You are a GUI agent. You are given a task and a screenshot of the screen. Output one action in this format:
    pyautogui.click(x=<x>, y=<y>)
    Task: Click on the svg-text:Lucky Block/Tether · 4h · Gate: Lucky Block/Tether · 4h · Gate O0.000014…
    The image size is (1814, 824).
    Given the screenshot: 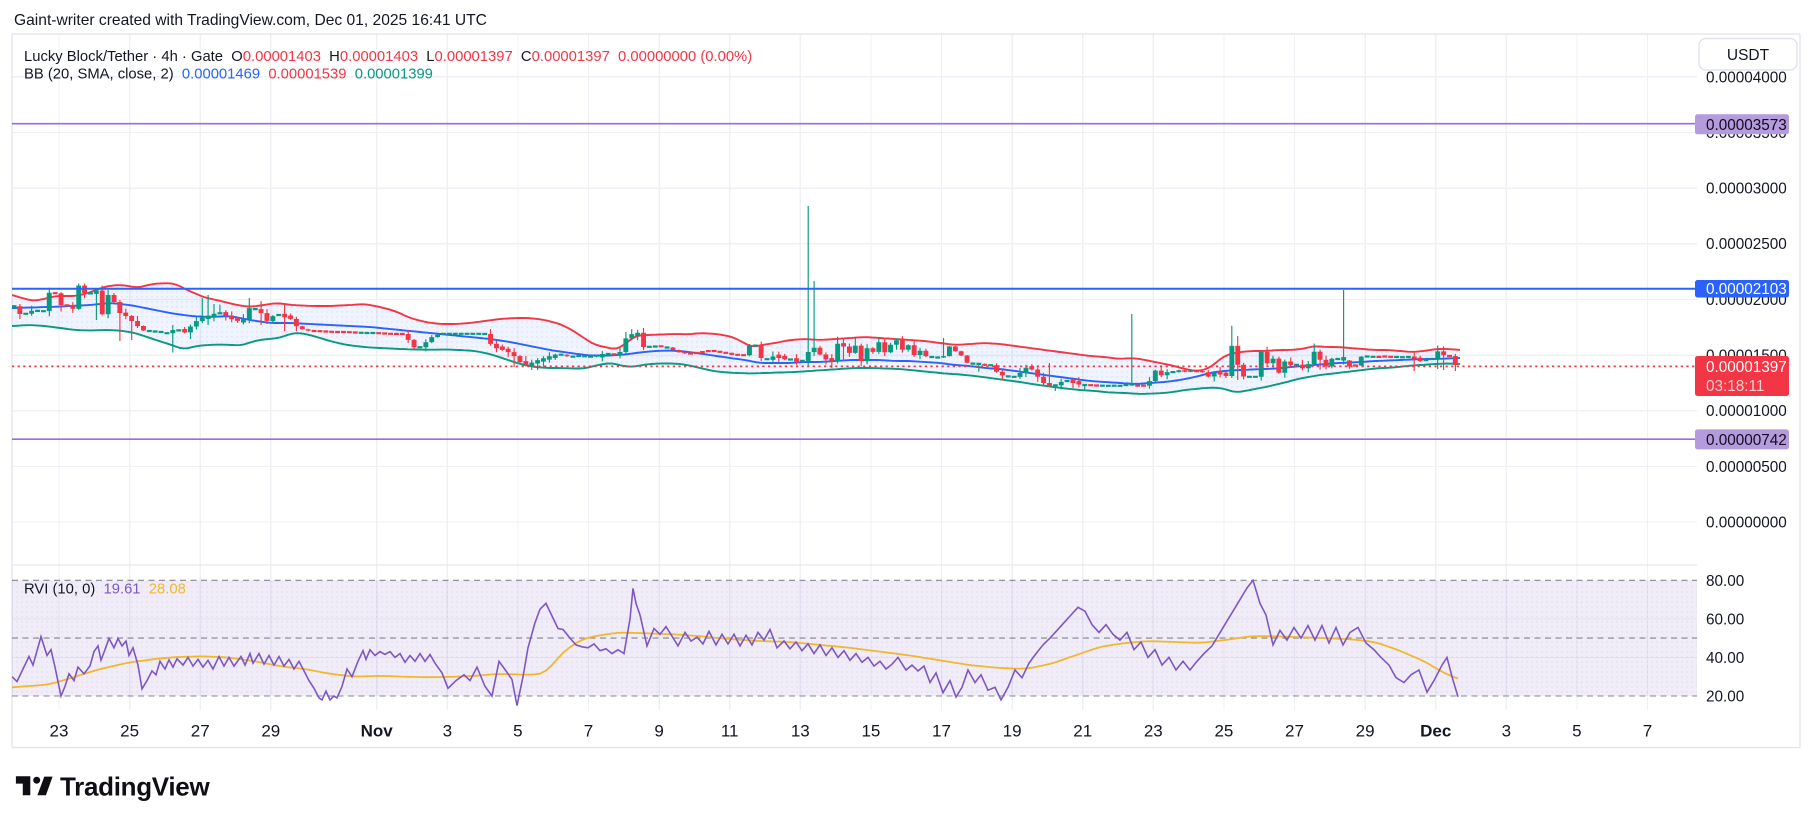 What is the action you would take?
    pyautogui.click(x=388, y=57)
    